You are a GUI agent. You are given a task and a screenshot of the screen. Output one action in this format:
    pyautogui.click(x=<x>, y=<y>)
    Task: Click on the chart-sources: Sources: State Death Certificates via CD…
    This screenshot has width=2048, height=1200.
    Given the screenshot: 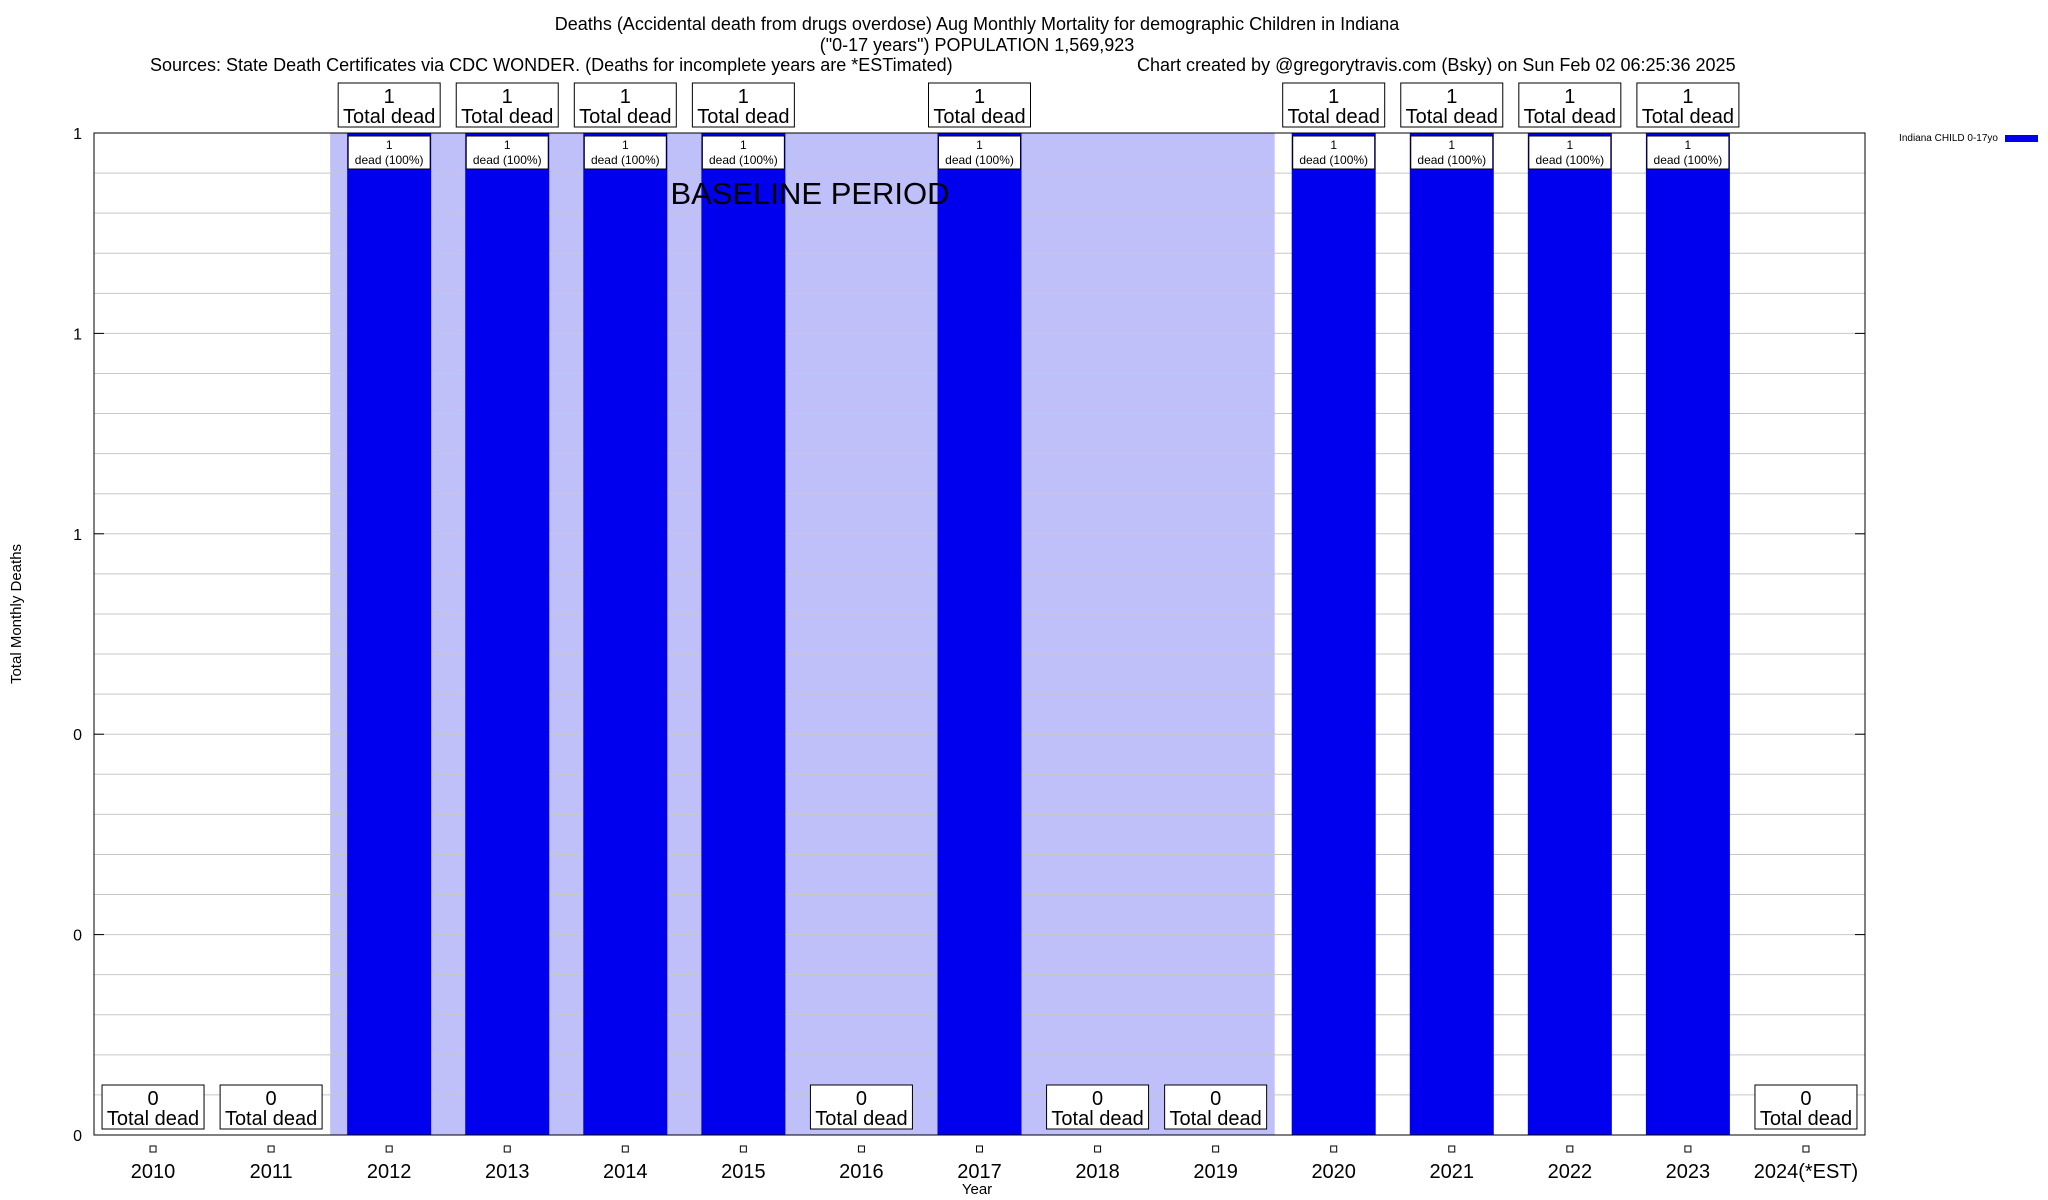 What is the action you would take?
    pyautogui.click(x=551, y=65)
    